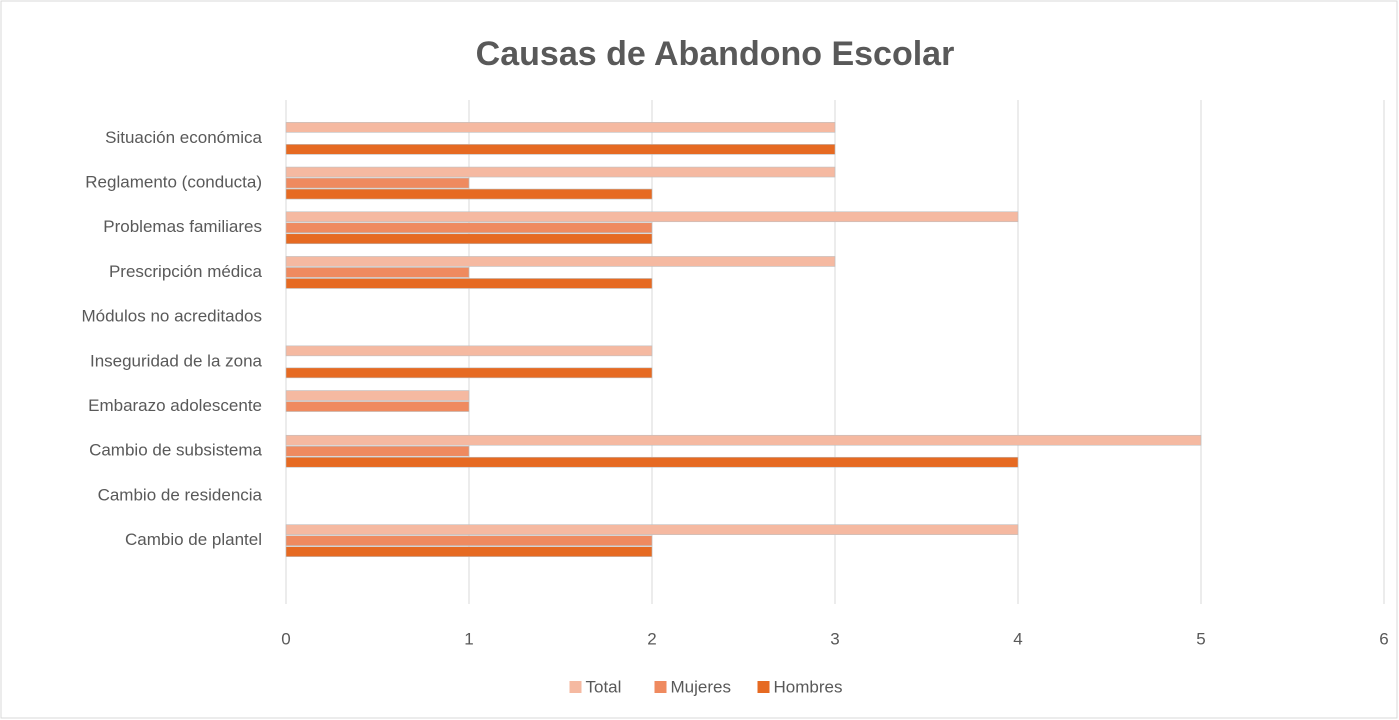 This screenshot has height=720, width=1399. What do you see at coordinates (1017, 638) in the screenshot?
I see `x-tick-label: 4` at bounding box center [1017, 638].